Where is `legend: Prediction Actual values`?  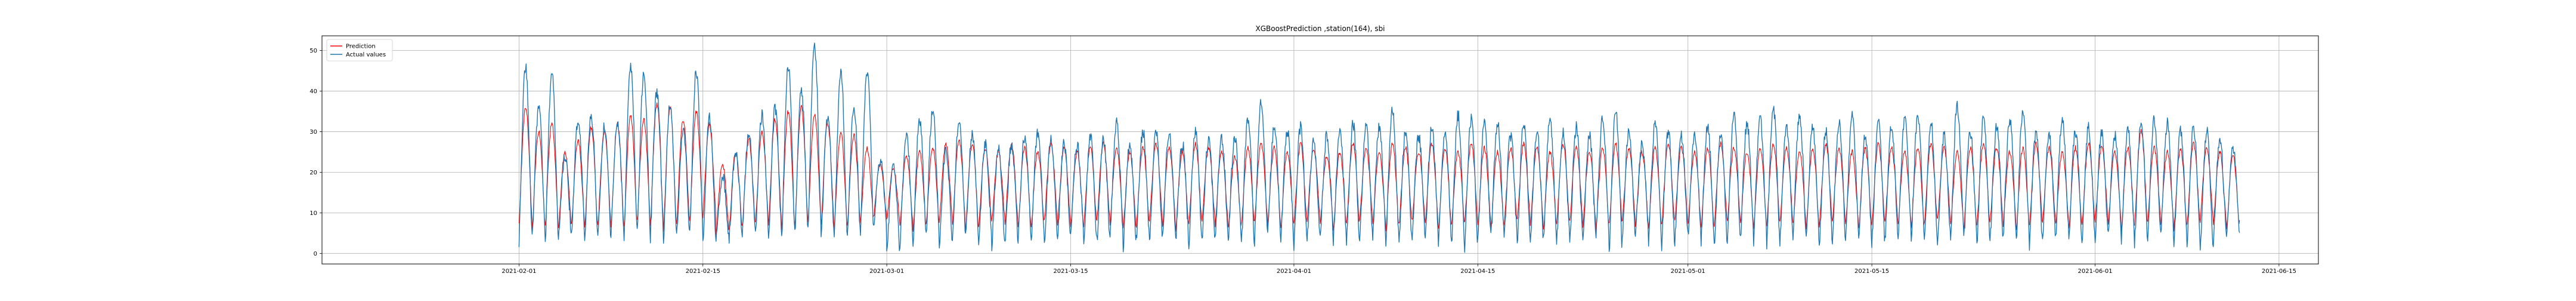 legend: Prediction Actual values is located at coordinates (360, 50).